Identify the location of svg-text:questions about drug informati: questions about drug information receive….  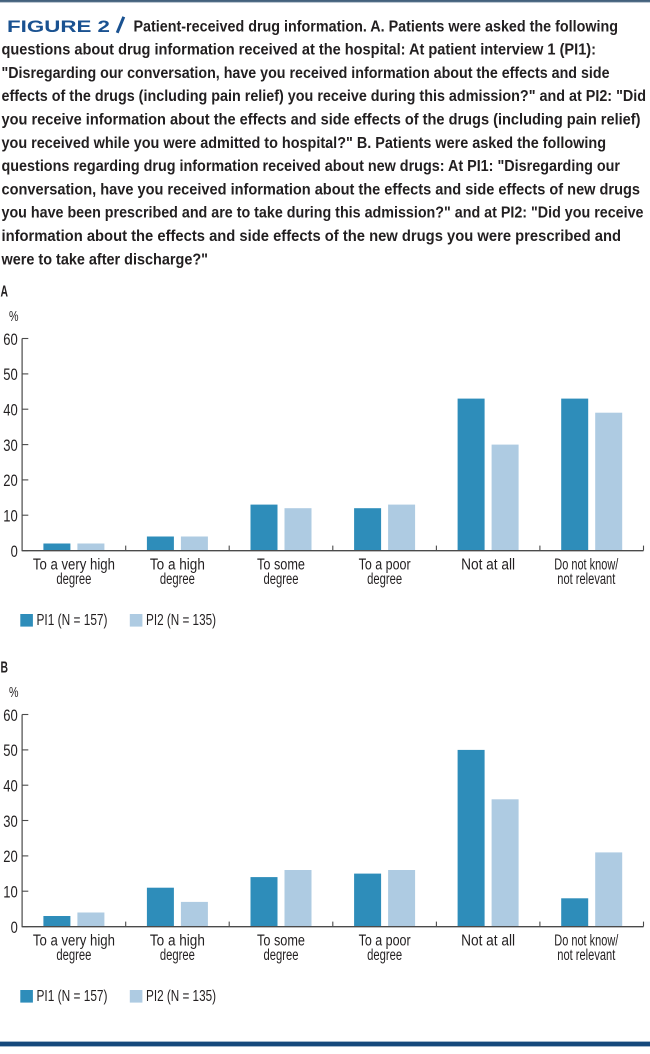
(299, 50).